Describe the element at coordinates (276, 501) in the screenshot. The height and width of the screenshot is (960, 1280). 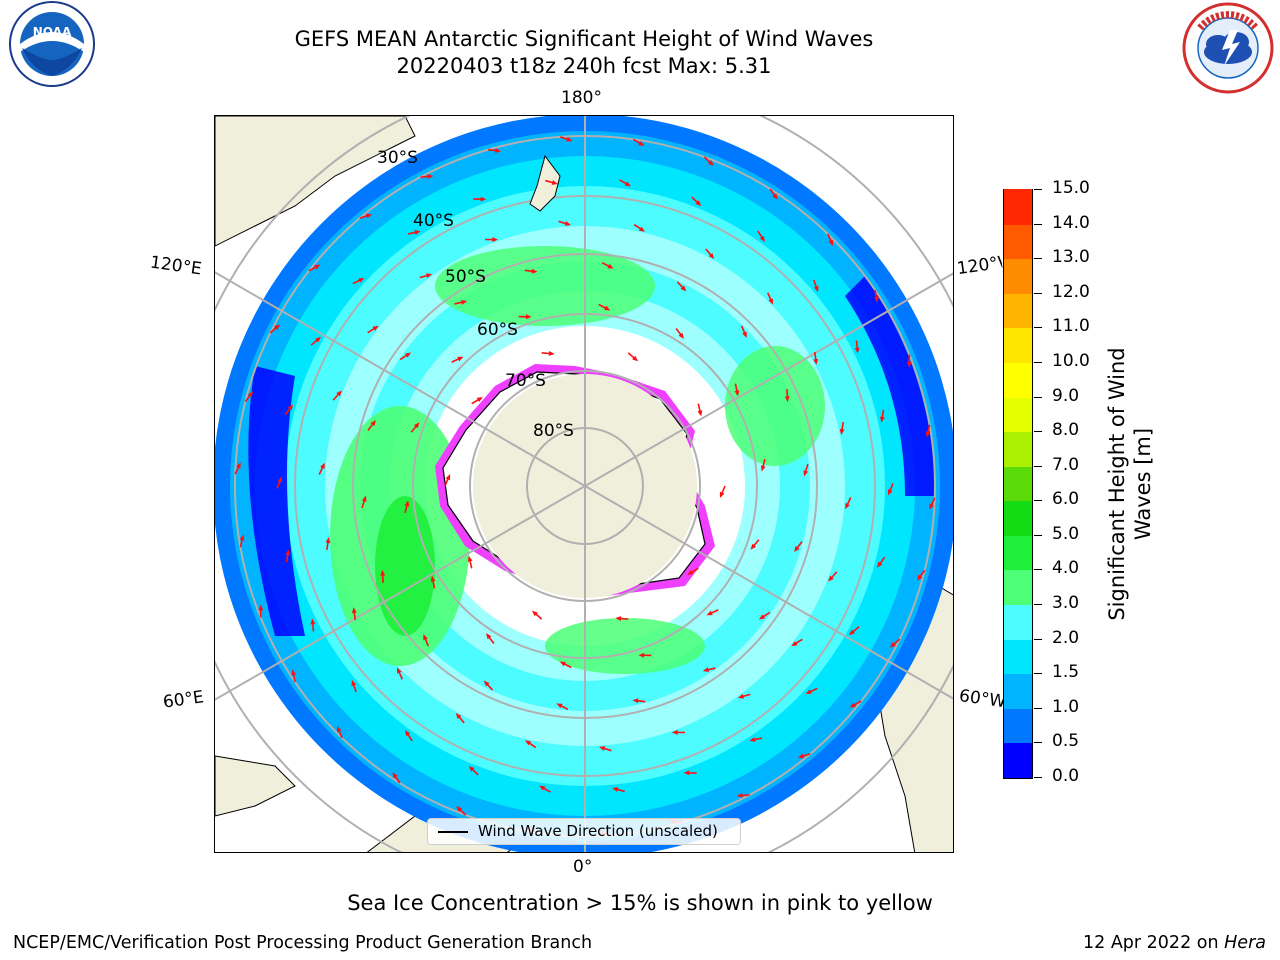
I see `wave-band-low-west` at that location.